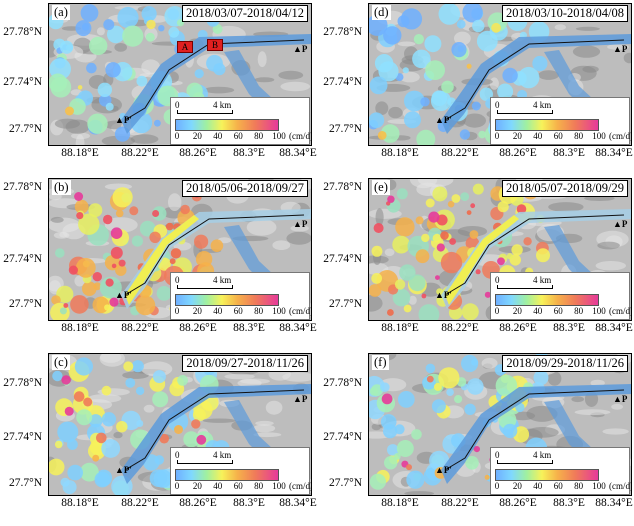 Image resolution: width=634 pixels, height=526 pixels. What do you see at coordinates (177, 455) in the screenshot?
I see `scale-start: 0` at bounding box center [177, 455].